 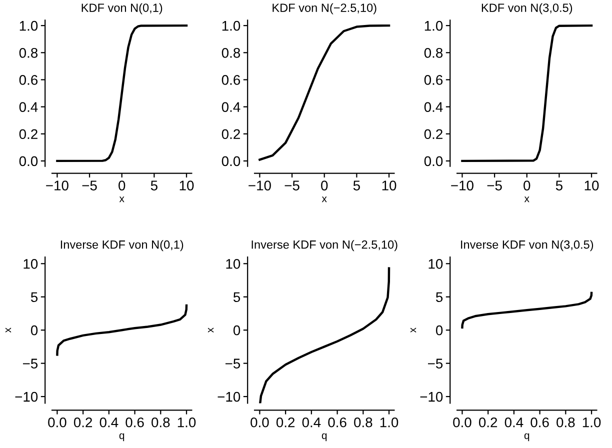 What do you see at coordinates (122, 8) in the screenshot?
I see `chart-title: KDF von N(0,1)` at bounding box center [122, 8].